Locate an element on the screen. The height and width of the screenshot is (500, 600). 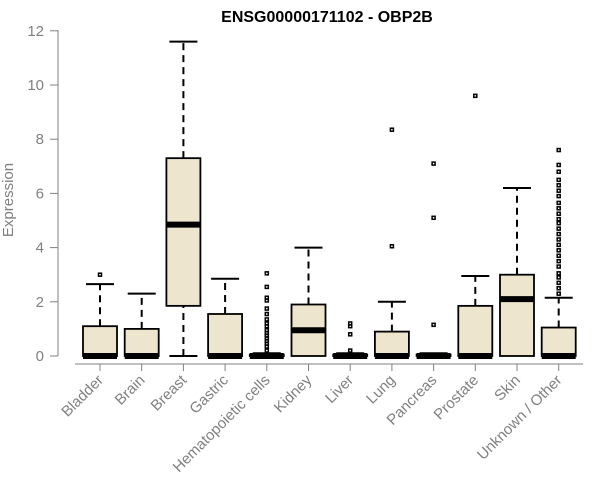
x-tick-label: Kidney is located at coordinates (293, 393).